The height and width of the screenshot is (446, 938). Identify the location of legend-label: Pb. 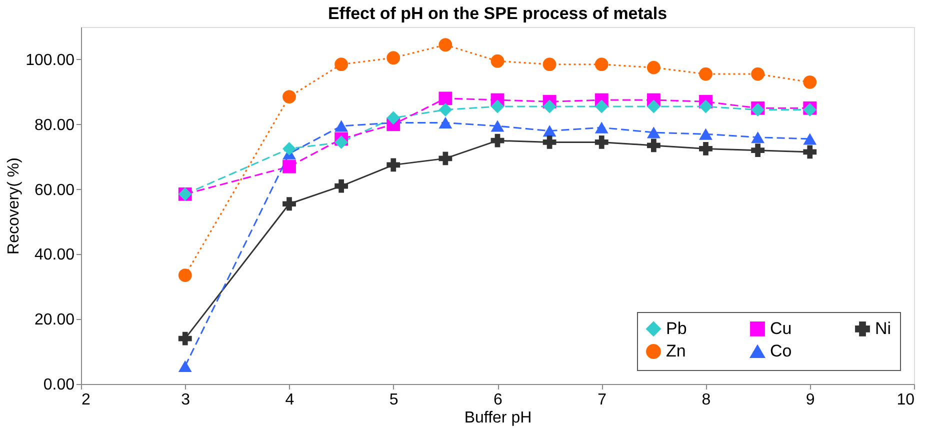
(676, 328).